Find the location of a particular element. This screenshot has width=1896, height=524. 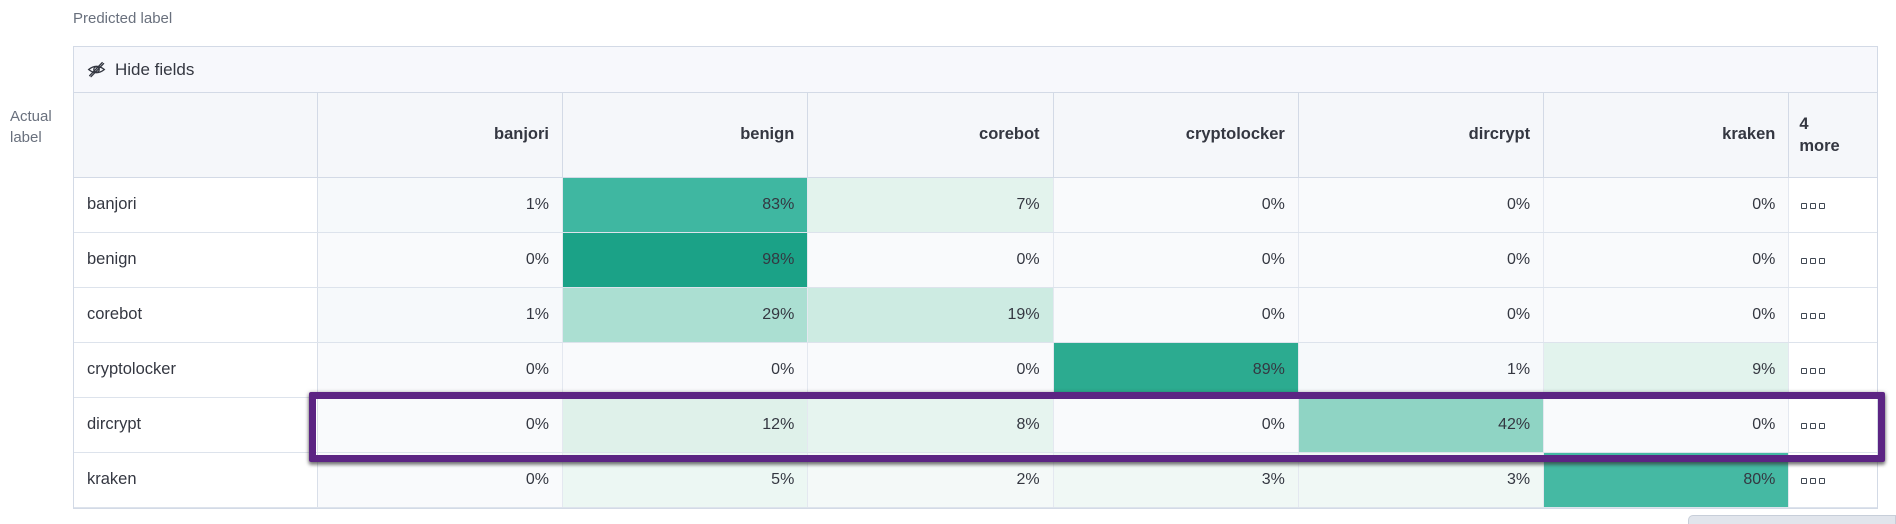

actual-axis-label-line1: Actual is located at coordinates (31, 116).